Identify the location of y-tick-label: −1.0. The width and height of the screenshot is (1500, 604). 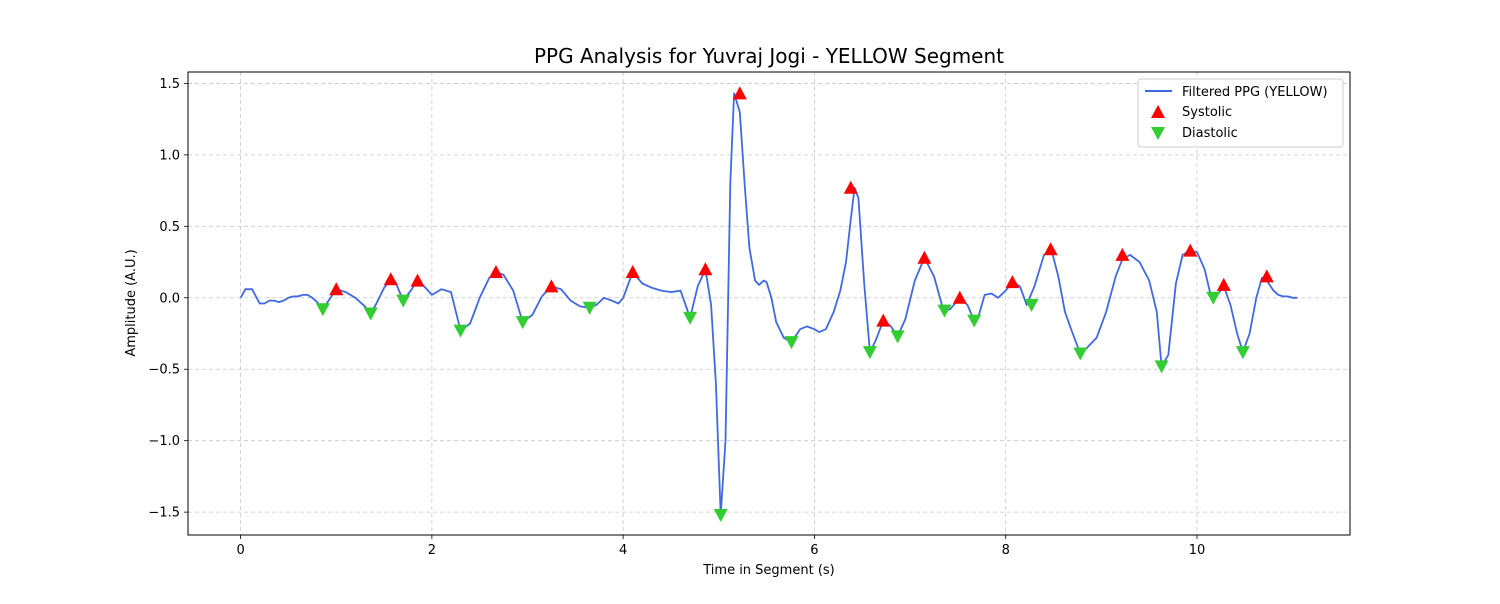
(164, 441).